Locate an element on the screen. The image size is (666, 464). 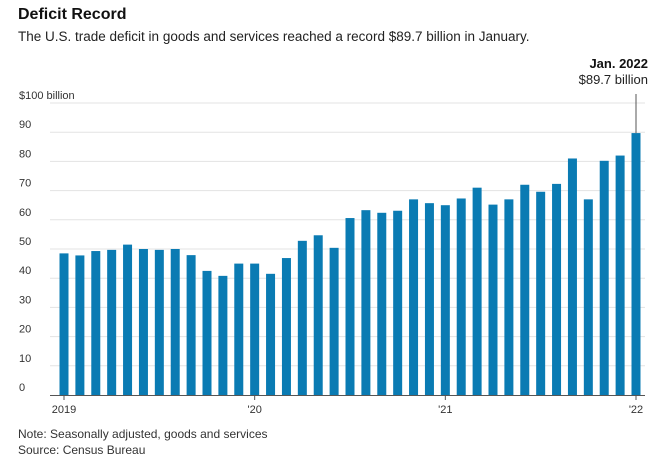
bar: Jun 2021: 72 is located at coordinates (525, 289).